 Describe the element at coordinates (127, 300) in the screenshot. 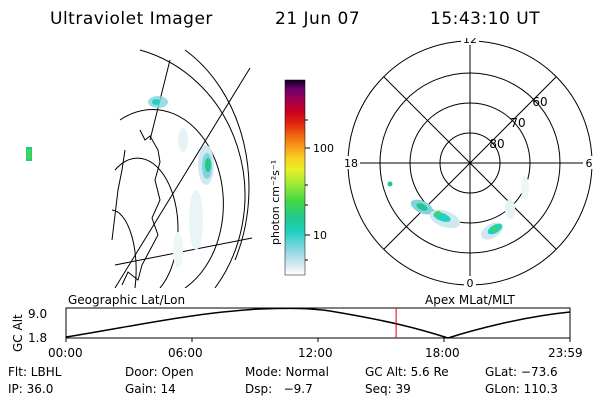

I see `left-panel-caption: Geographic Lat/Lon` at that location.